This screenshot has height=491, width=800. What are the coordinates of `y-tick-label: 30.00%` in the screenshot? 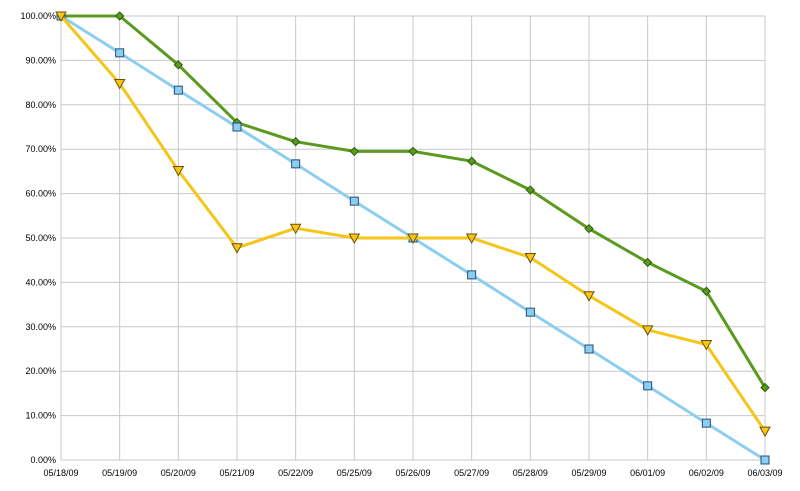 It's located at (40, 327).